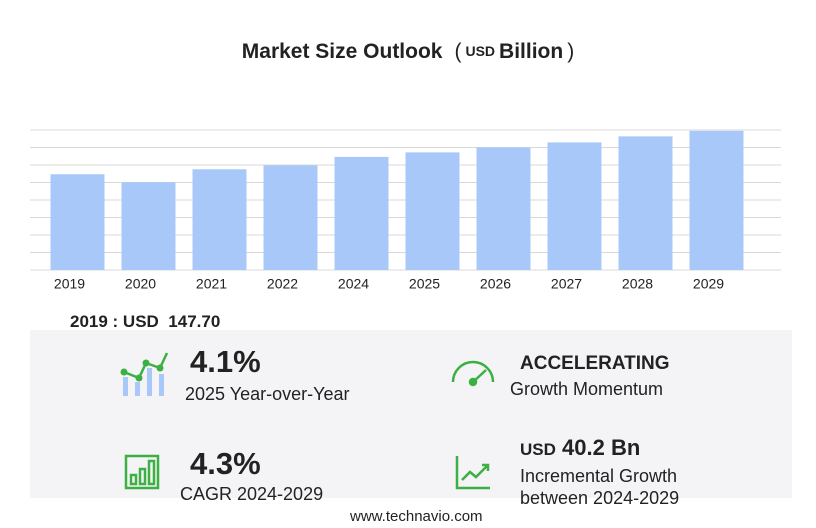 This screenshot has width=816, height=528. What do you see at coordinates (600, 498) in the screenshot?
I see `stat-label: between 2024-2029` at bounding box center [600, 498].